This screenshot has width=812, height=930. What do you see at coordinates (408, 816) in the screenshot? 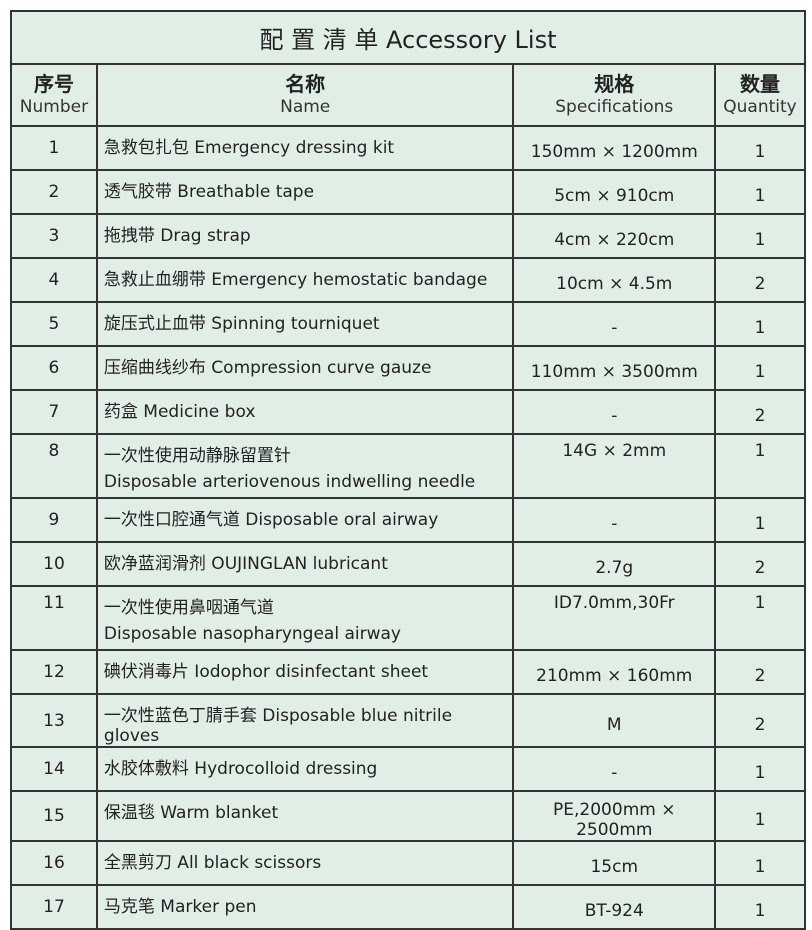
I see `table-row: 15 保温毯 Warm blanket PE,2000mm × 2500mm 1` at bounding box center [408, 816].